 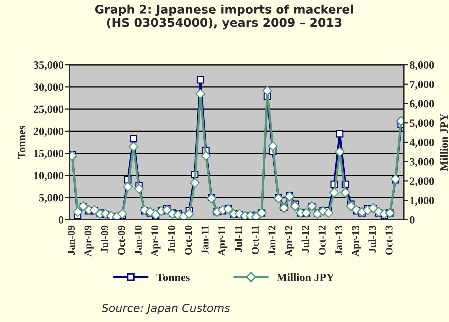 I want to click on x-tick-label: Apr-13, so click(x=357, y=241).